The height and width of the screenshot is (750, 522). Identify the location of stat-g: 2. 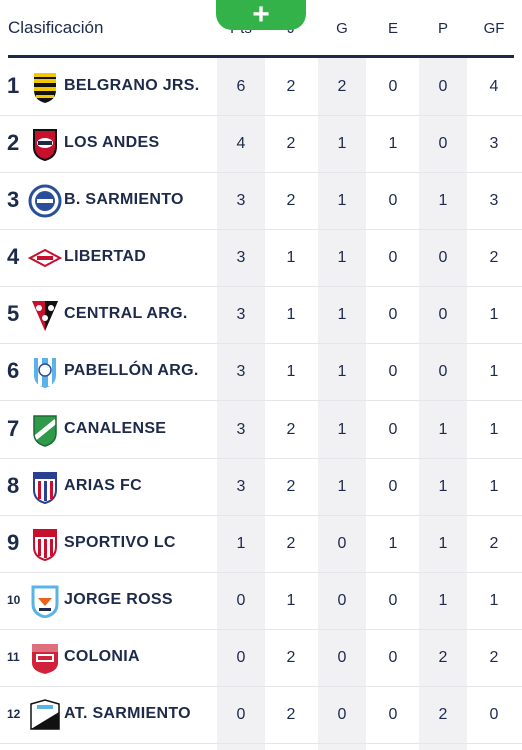
(342, 86).